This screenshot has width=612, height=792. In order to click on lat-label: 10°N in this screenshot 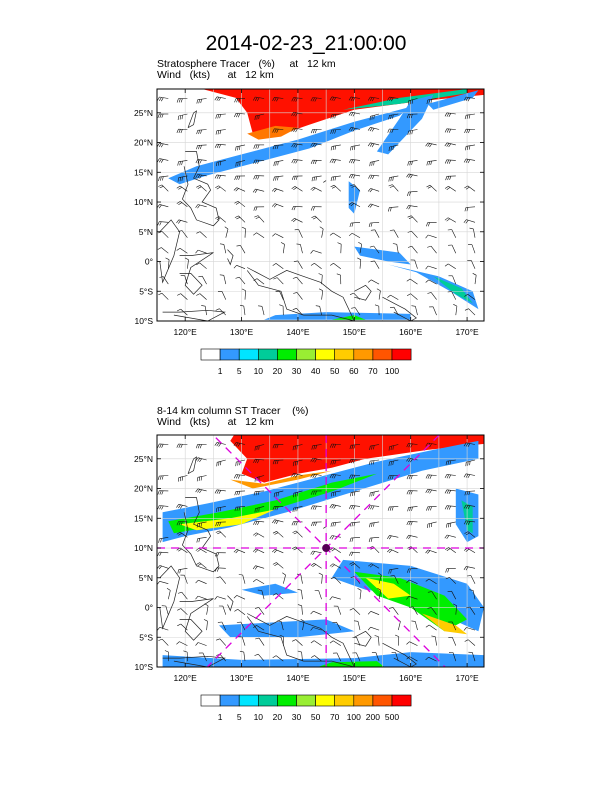, I will do `click(143, 202)`.